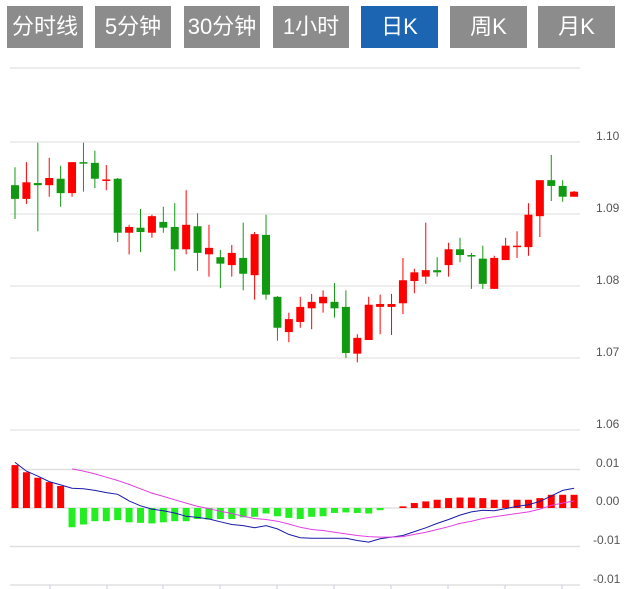 The width and height of the screenshot is (634, 589). What do you see at coordinates (608, 352) in the screenshot?
I see `price-tick-label: 1.07` at bounding box center [608, 352].